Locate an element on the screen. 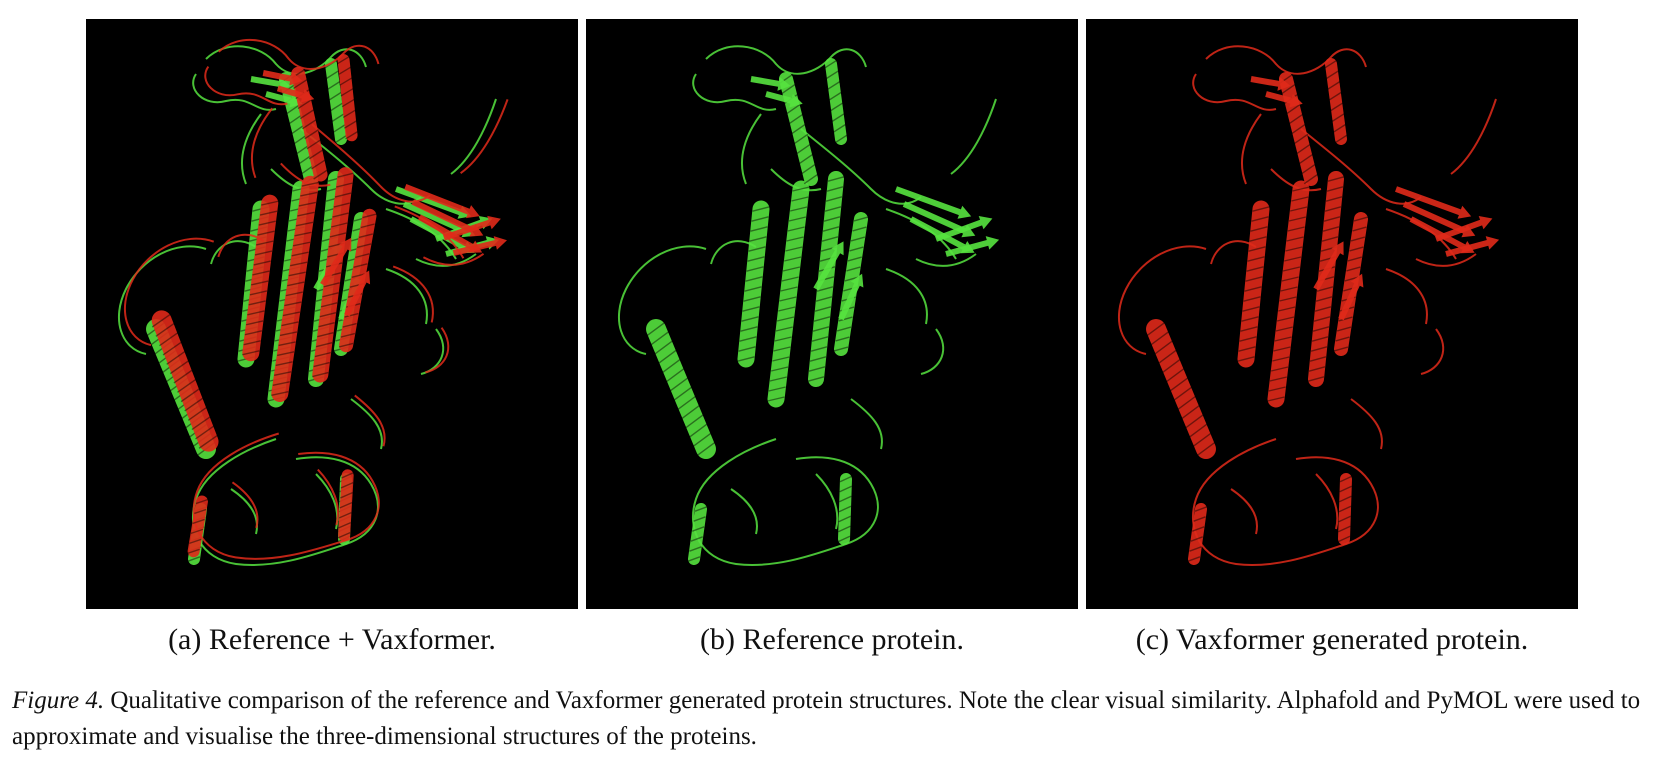  subcaption-c: (c) Vaxformer generated protein. is located at coordinates (1332, 639).